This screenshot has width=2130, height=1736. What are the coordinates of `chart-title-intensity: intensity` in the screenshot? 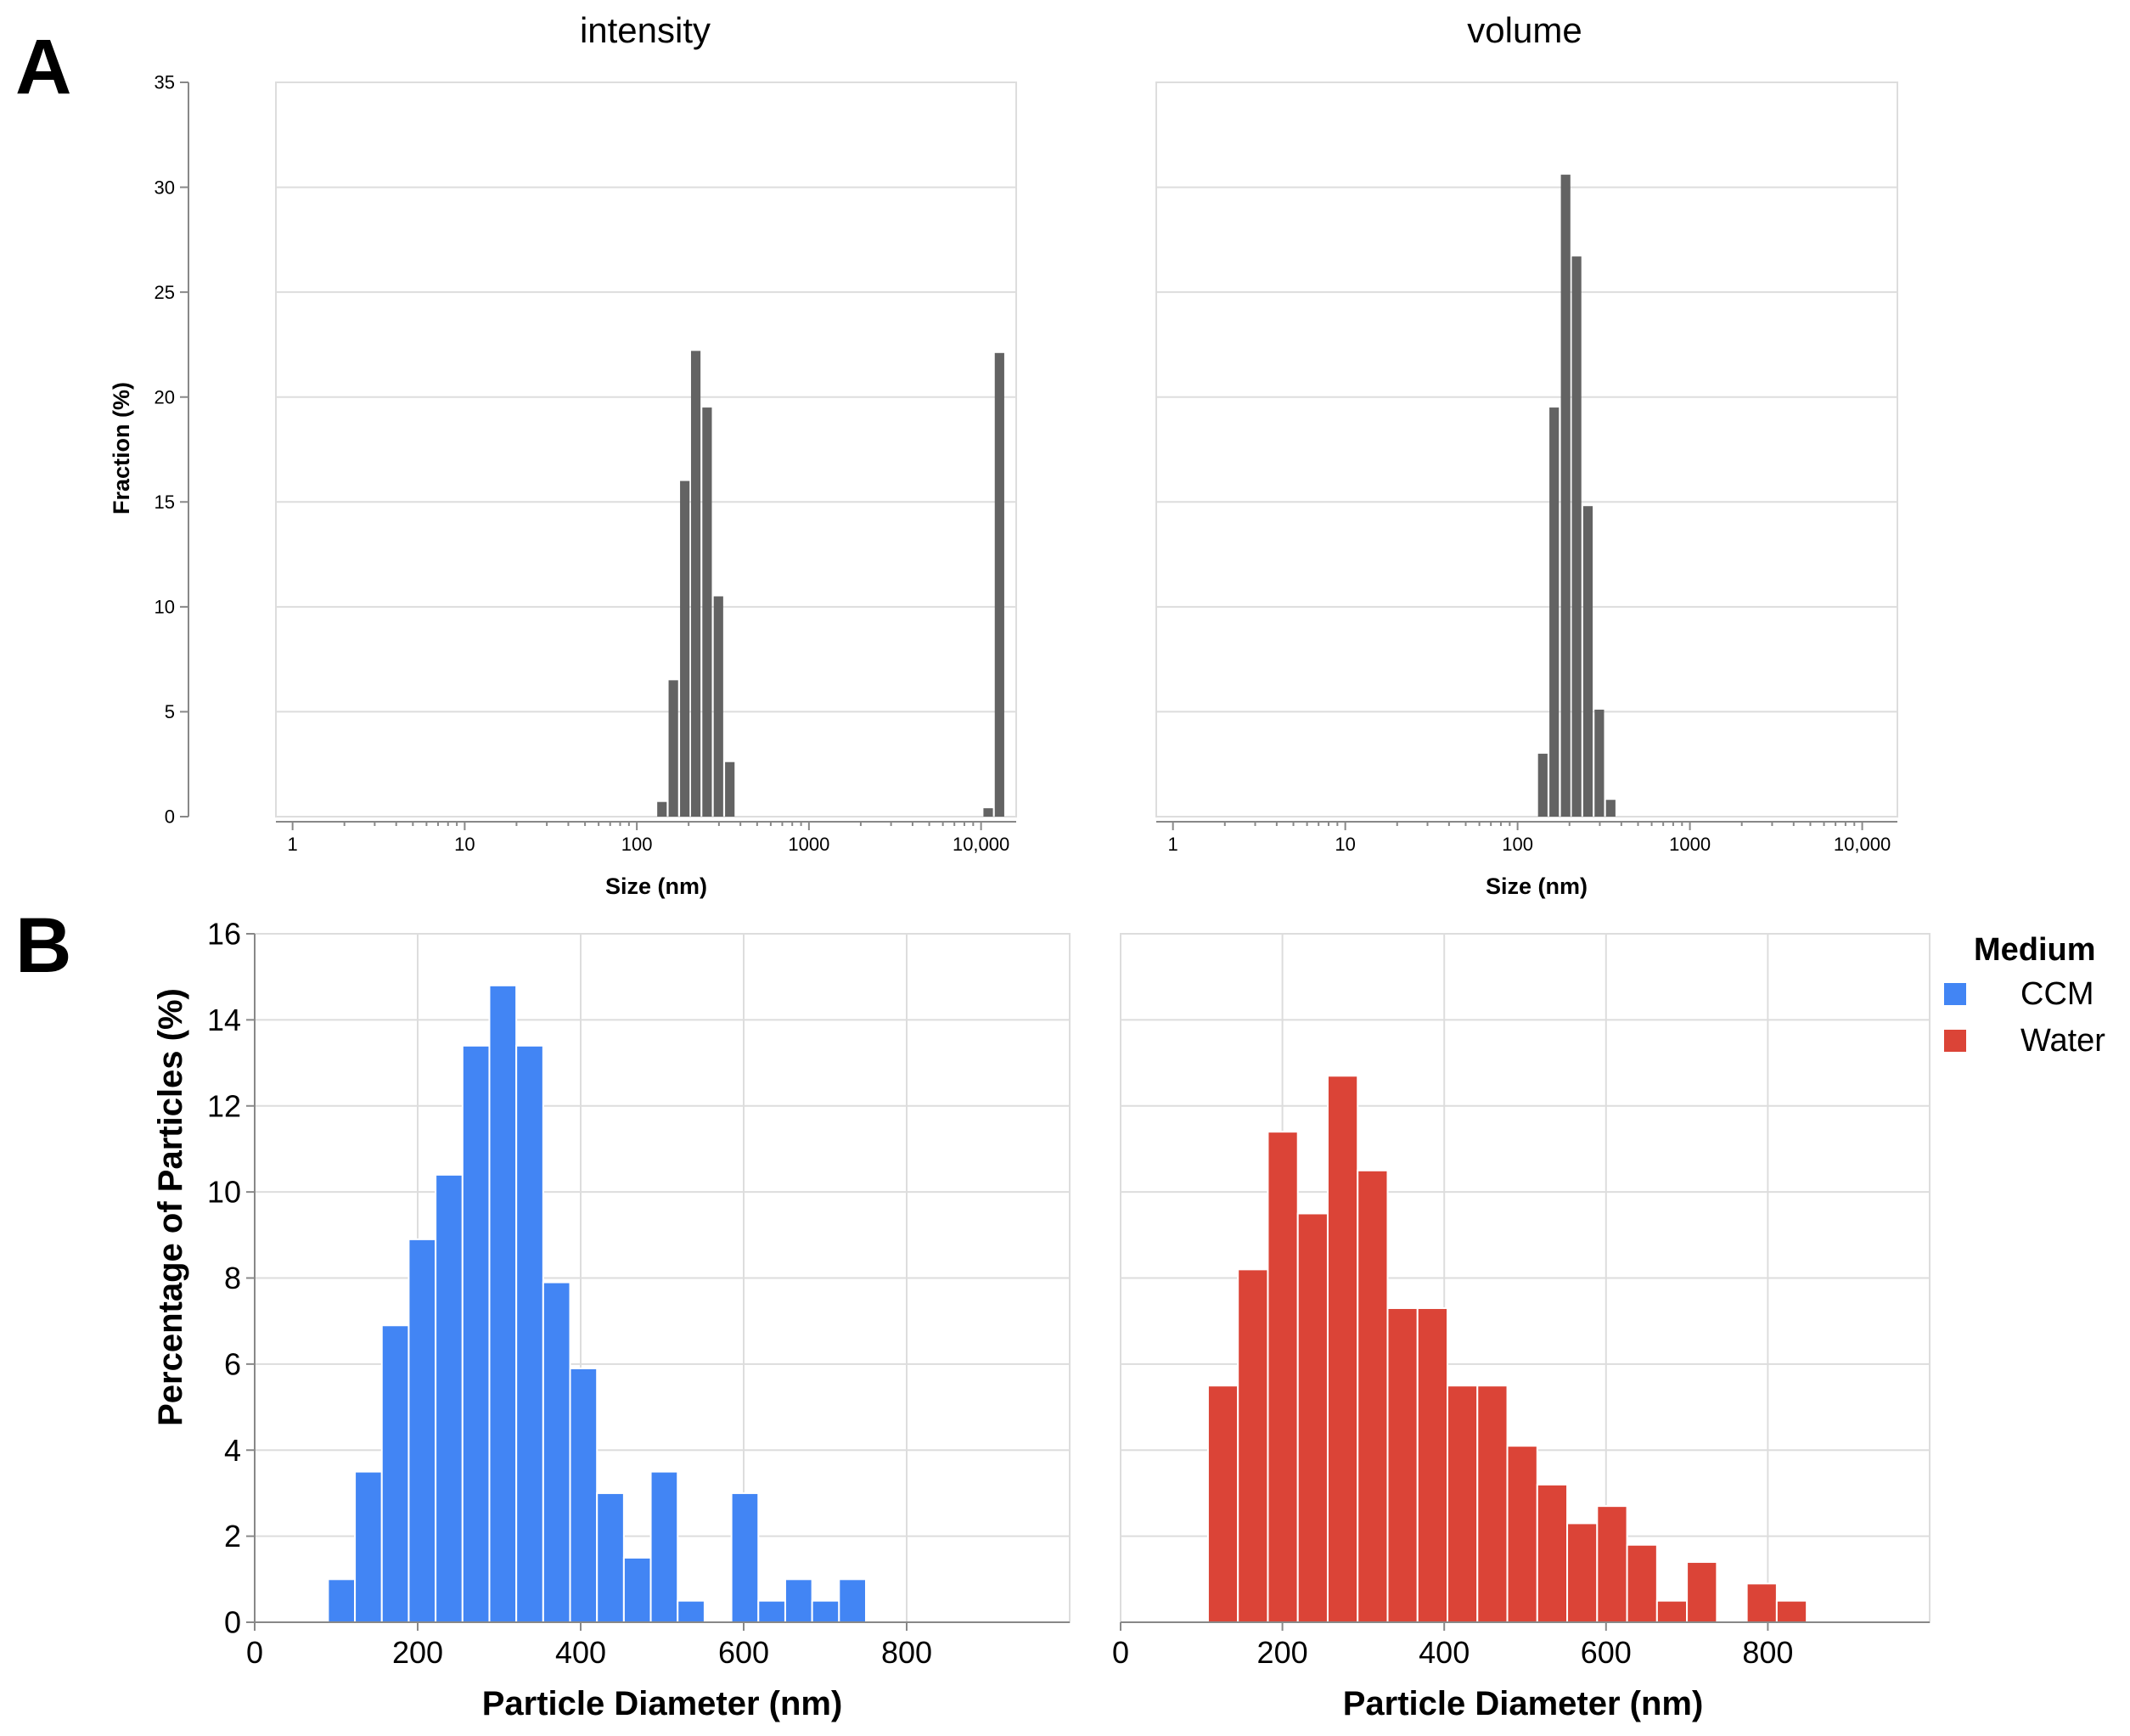 It's located at (646, 30).